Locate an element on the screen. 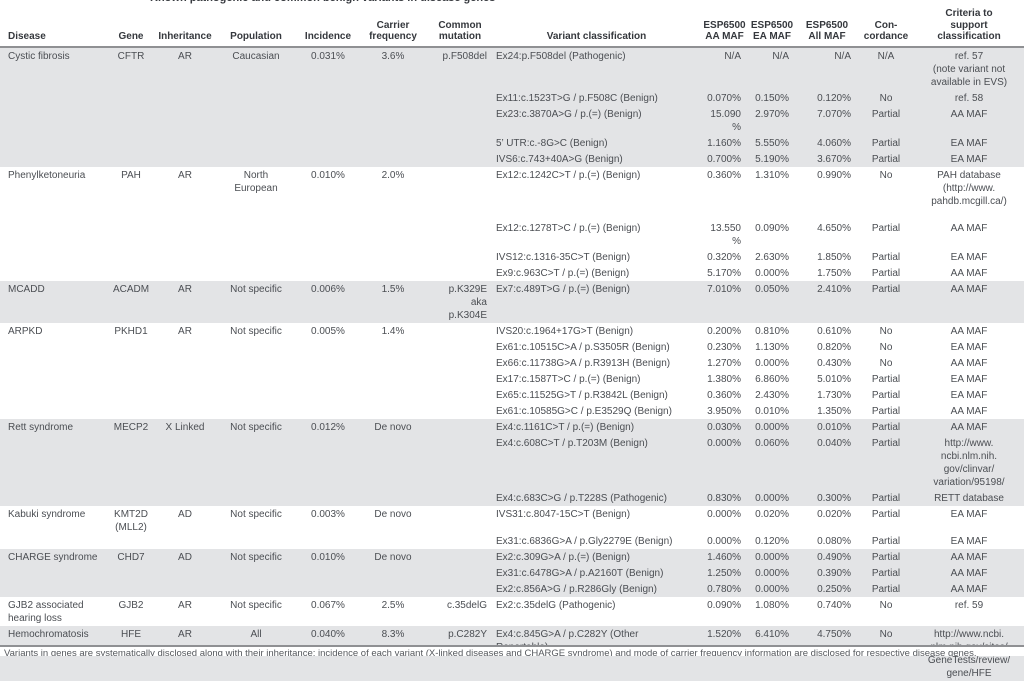  incidence-cell: 0.067% is located at coordinates (328, 605).